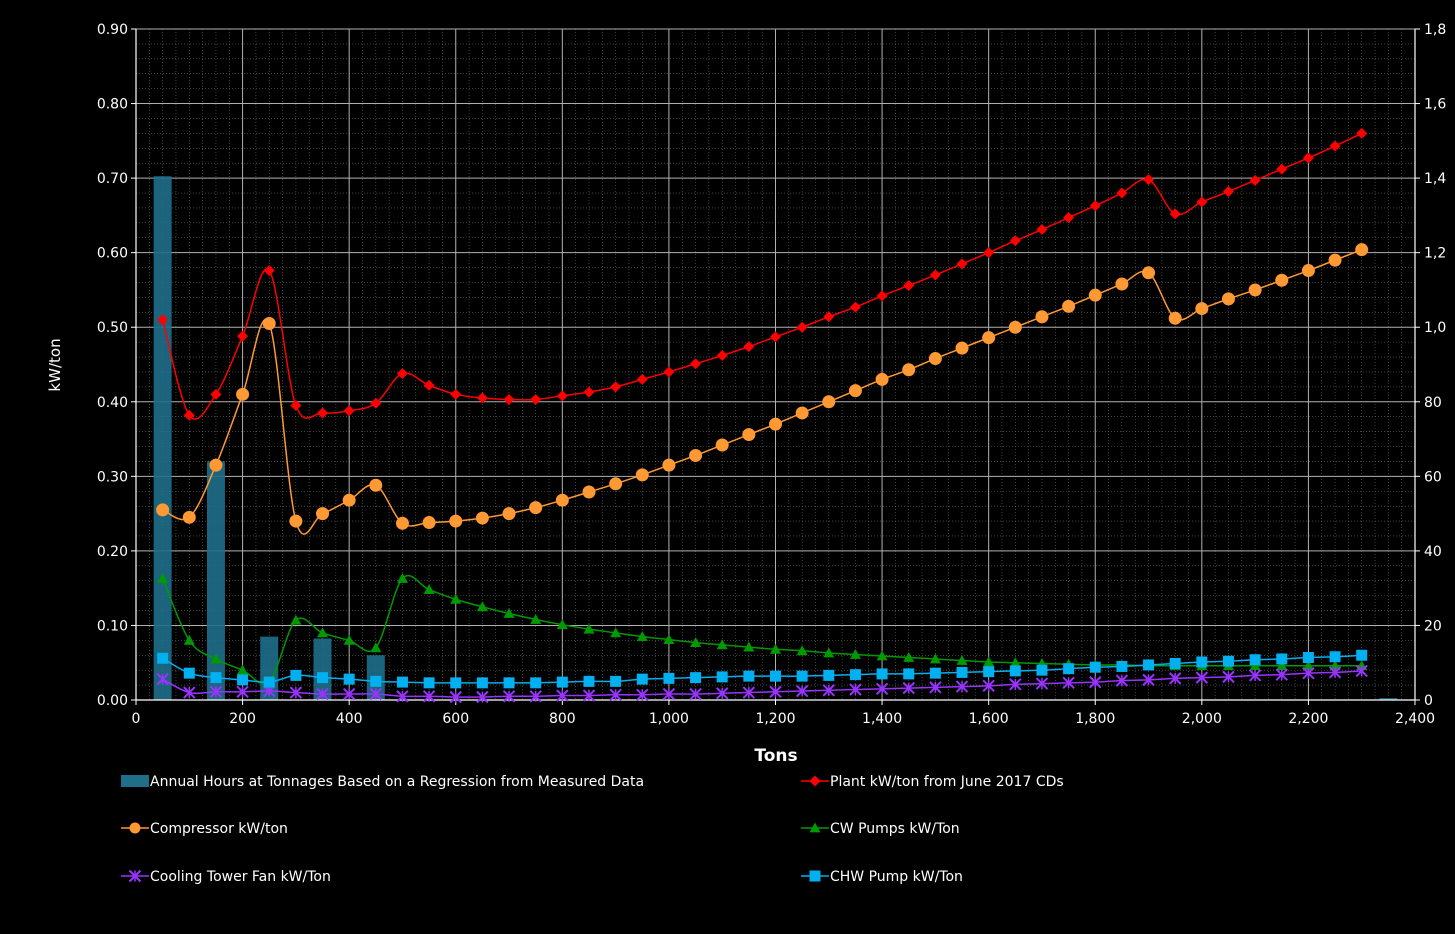  Describe the element at coordinates (219, 829) in the screenshot. I see `legend-label: Compressor kW/ton` at that location.